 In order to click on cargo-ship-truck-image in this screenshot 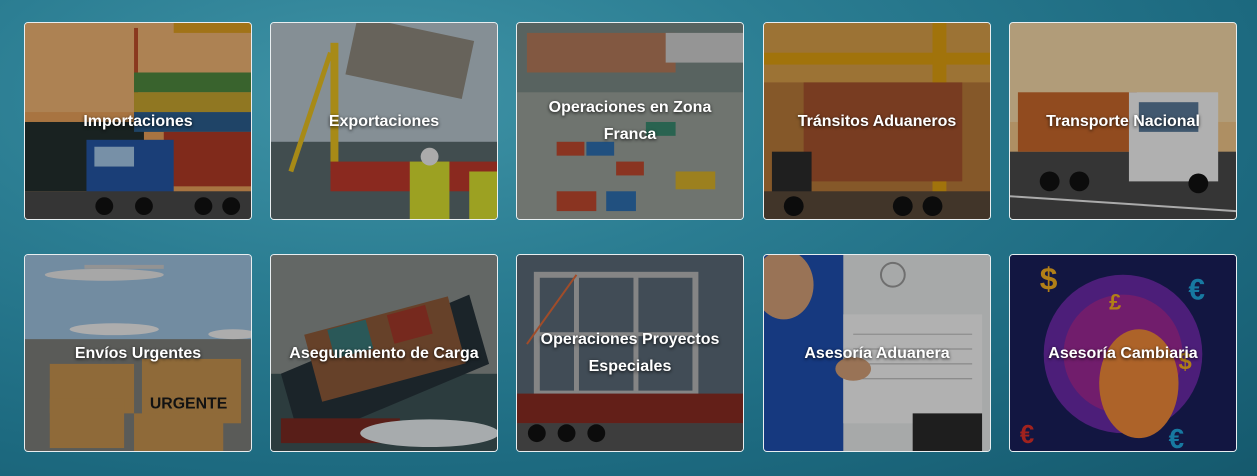, I will do `click(138, 121)`.